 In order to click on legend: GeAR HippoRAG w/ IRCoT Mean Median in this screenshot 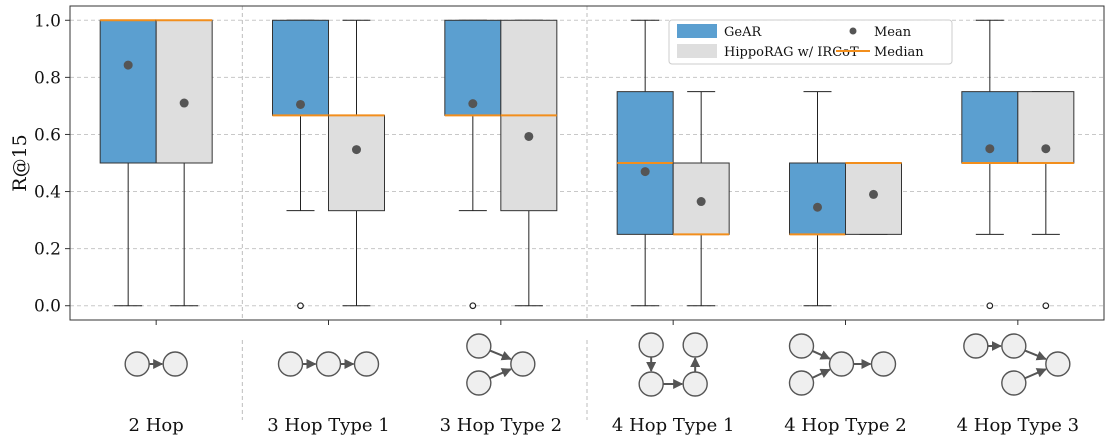, I will do `click(810, 42)`.